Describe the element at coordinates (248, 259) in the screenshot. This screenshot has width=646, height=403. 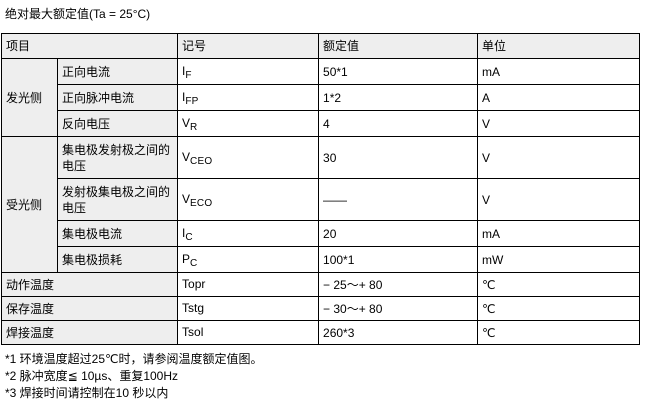
I see `symbol-cell: PC` at that location.